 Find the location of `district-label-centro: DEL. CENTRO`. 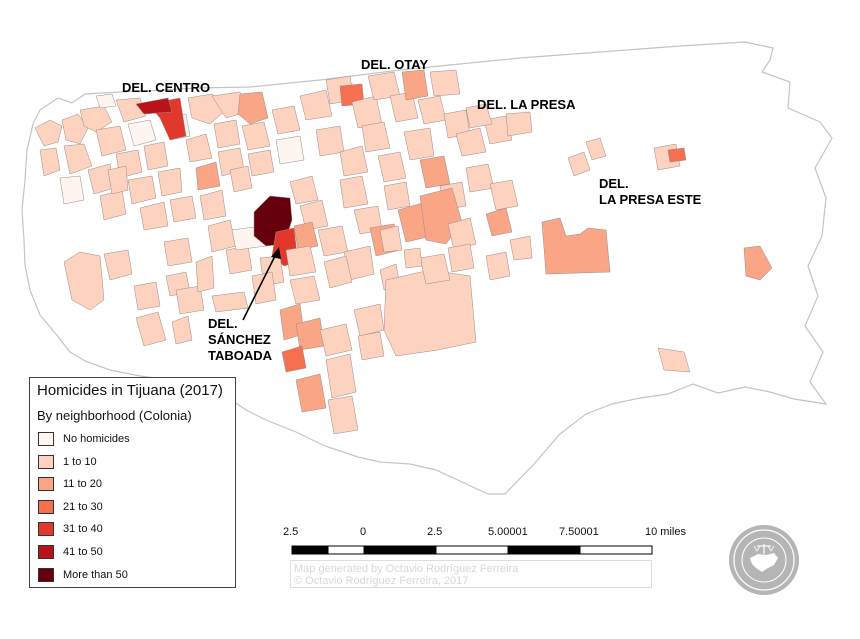

district-label-centro: DEL. CENTRO is located at coordinates (166, 87).